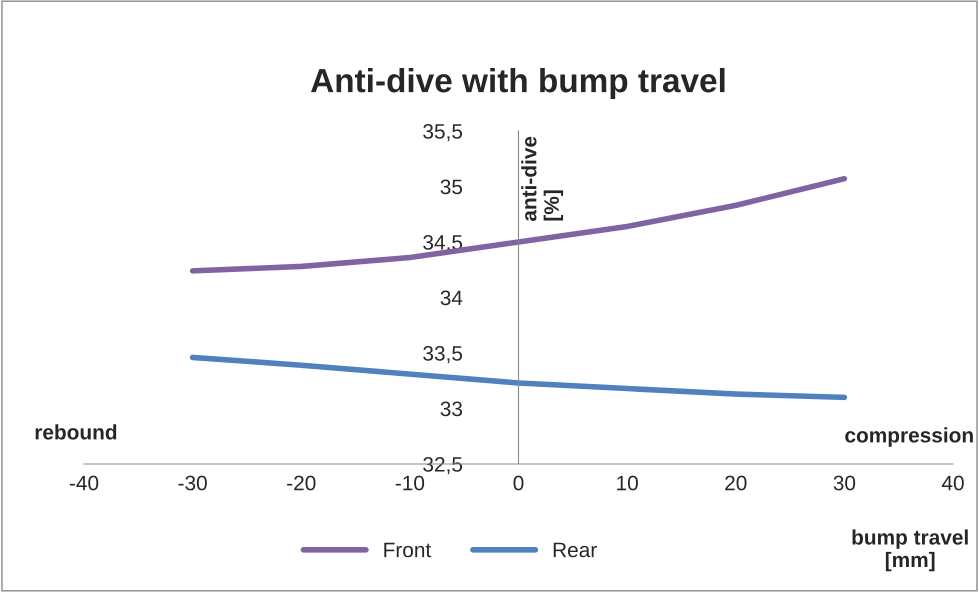 The image size is (979, 592). I want to click on x-tick-label: -10, so click(410, 483).